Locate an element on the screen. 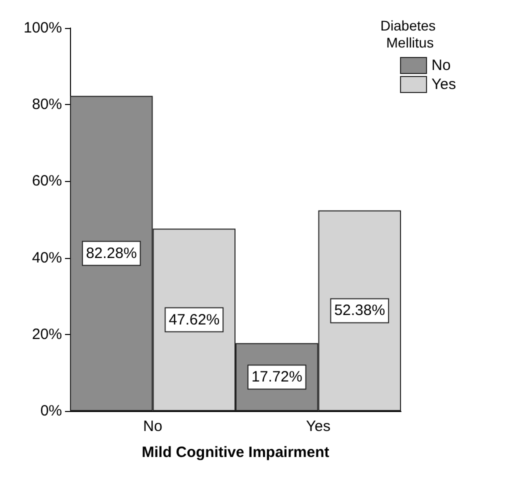 The image size is (509, 477). legend-label: Yes is located at coordinates (444, 84).